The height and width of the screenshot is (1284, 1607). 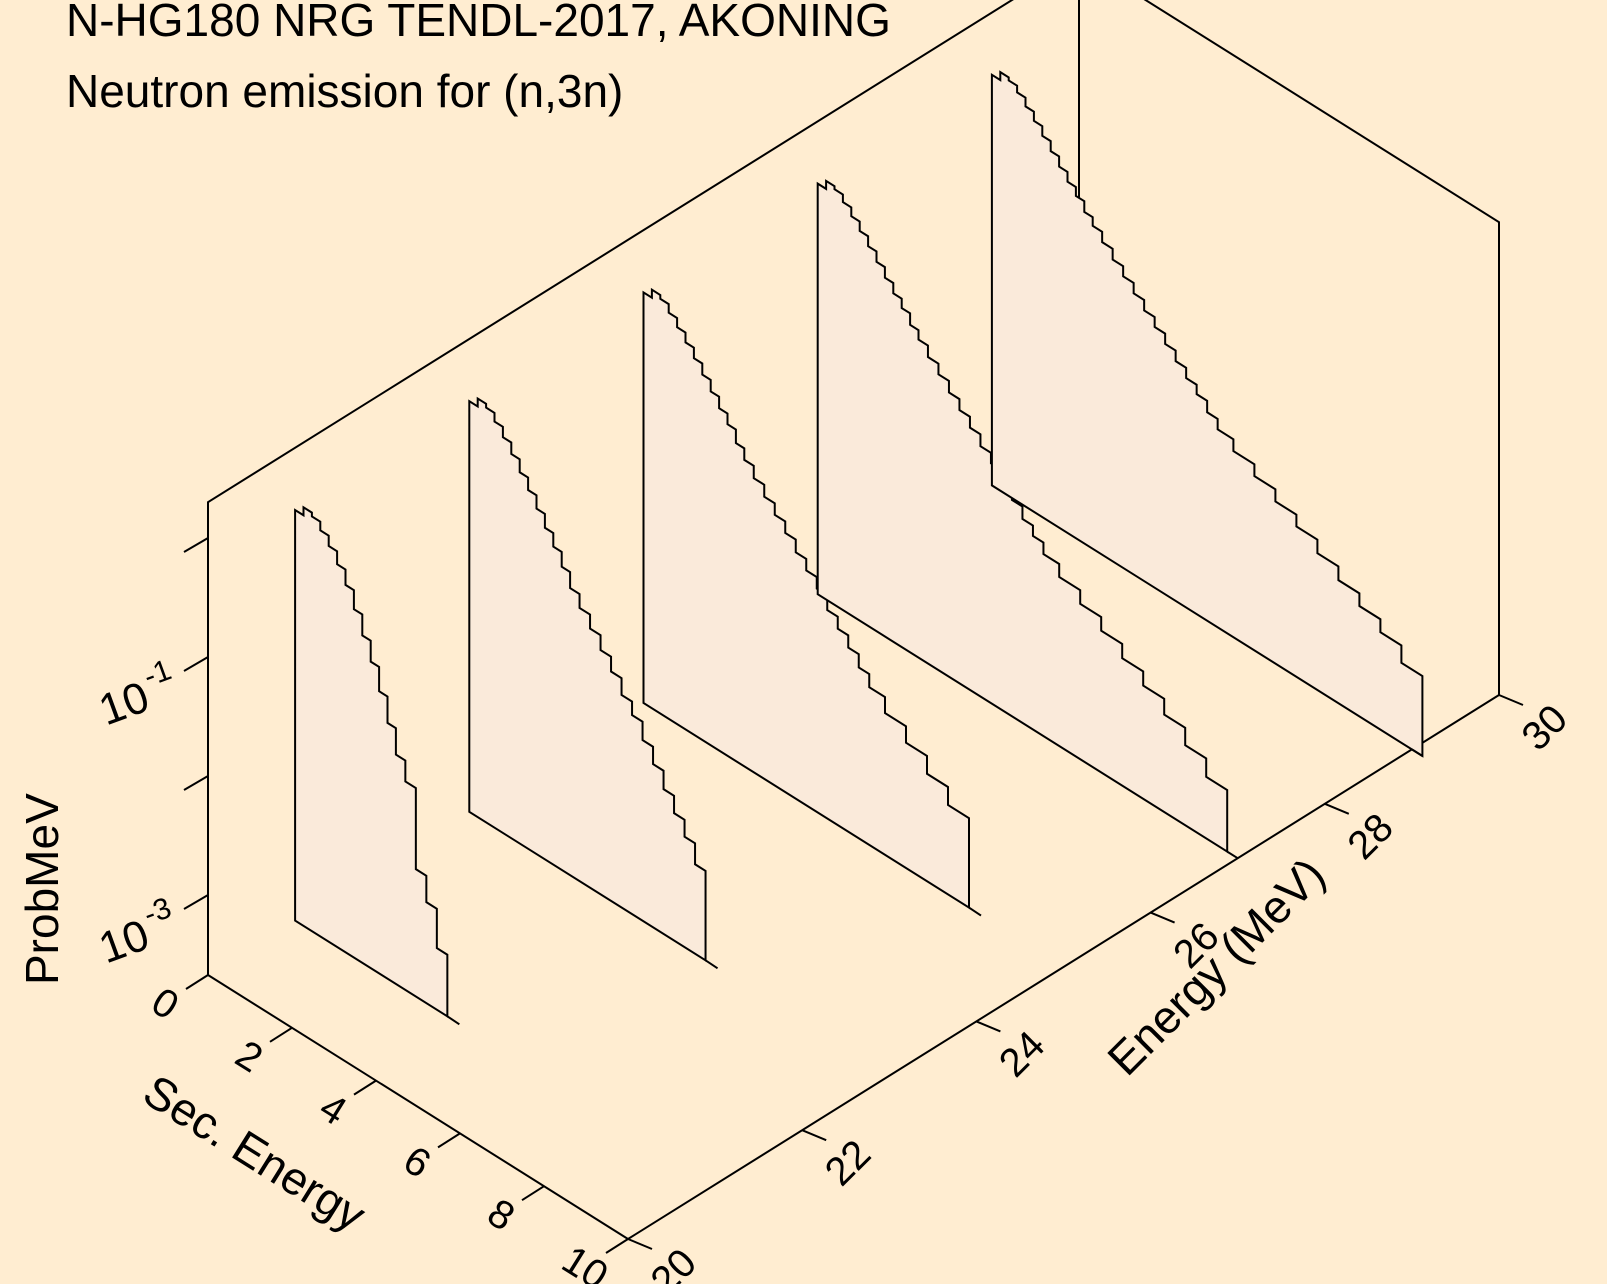 I want to click on spectrum-series-29mev, so click(x=1207, y=414).